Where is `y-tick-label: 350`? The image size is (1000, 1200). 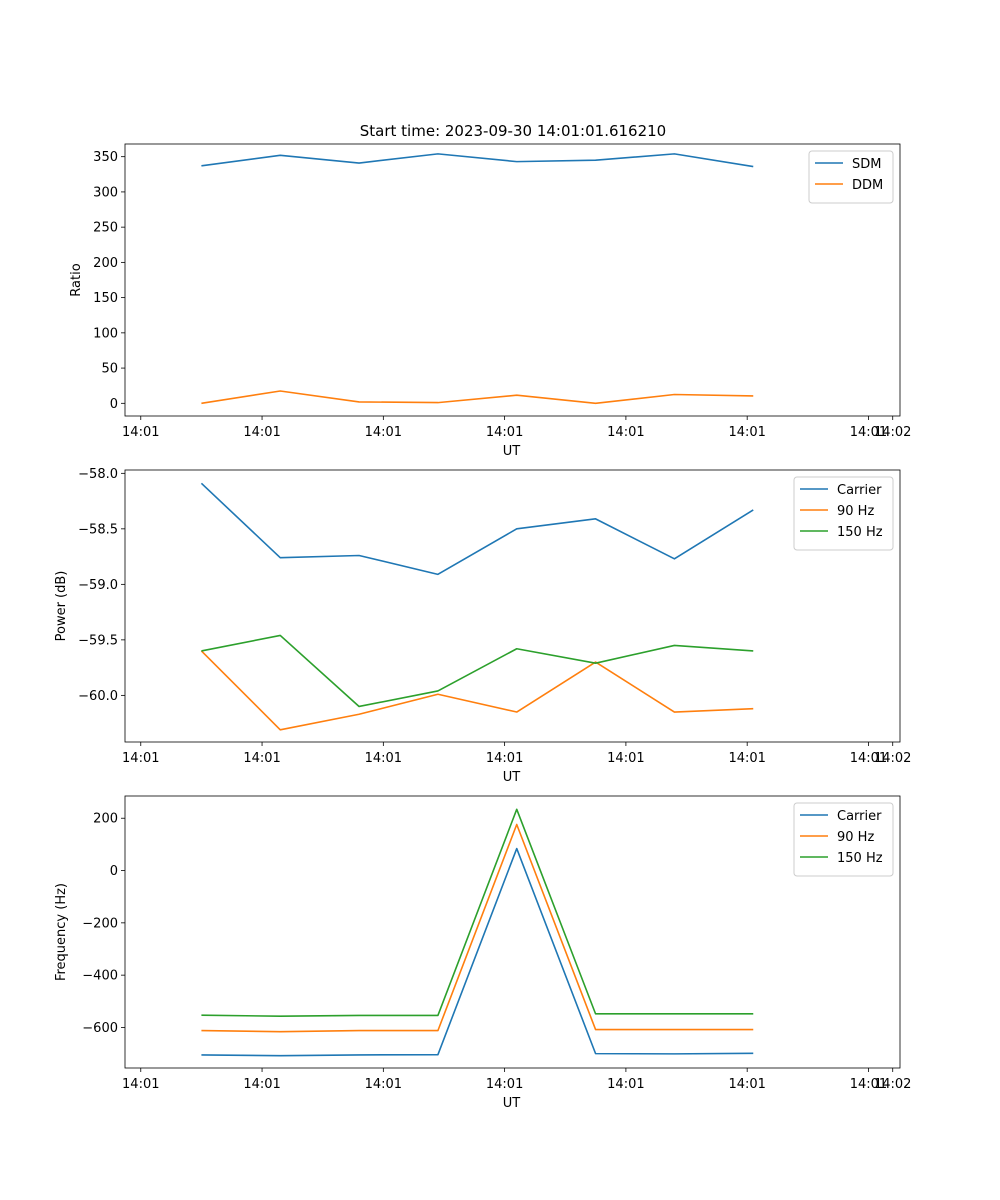
y-tick-label: 350 is located at coordinates (105, 157).